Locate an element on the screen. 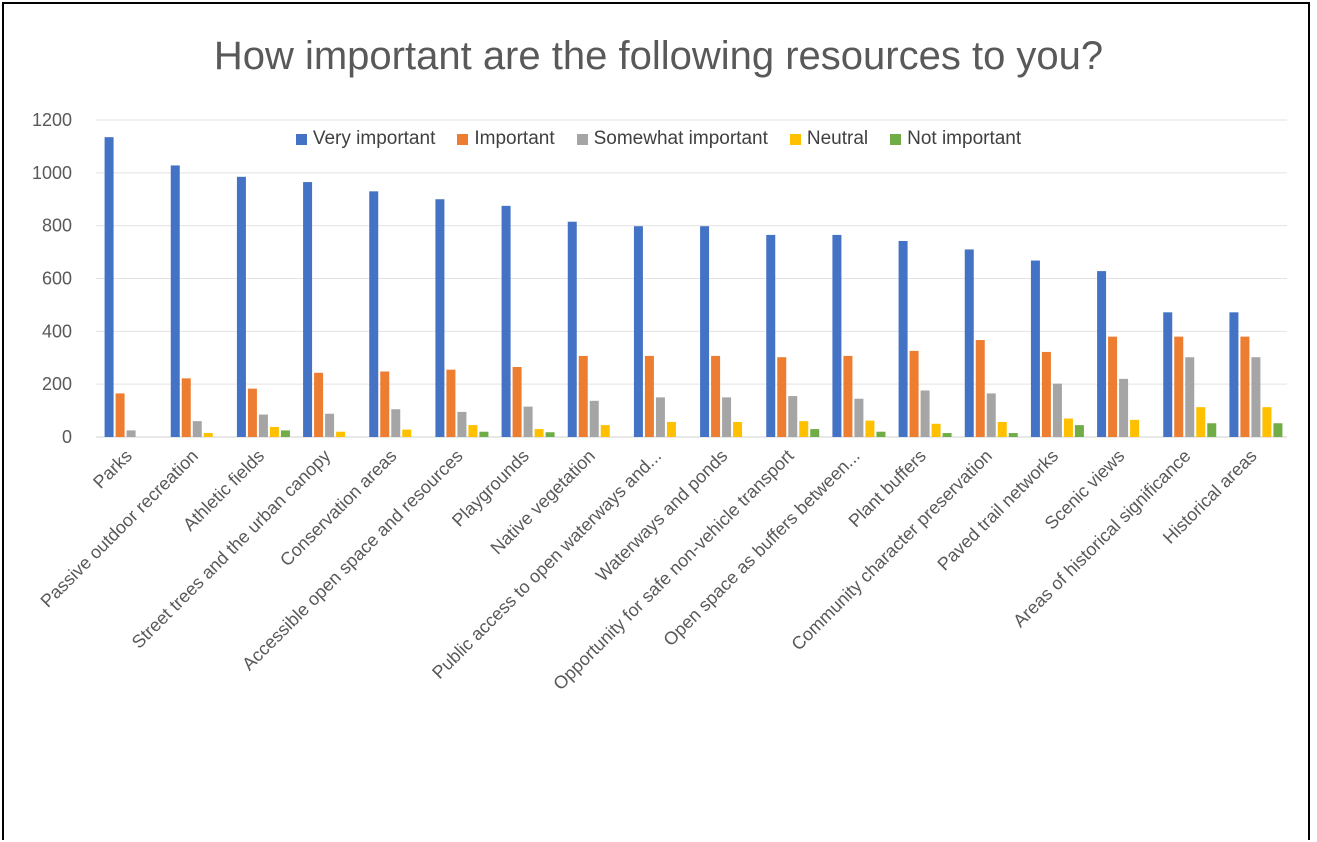 The height and width of the screenshot is (842, 1317). x-tick-label: Waterways and ponds is located at coordinates (662, 516).